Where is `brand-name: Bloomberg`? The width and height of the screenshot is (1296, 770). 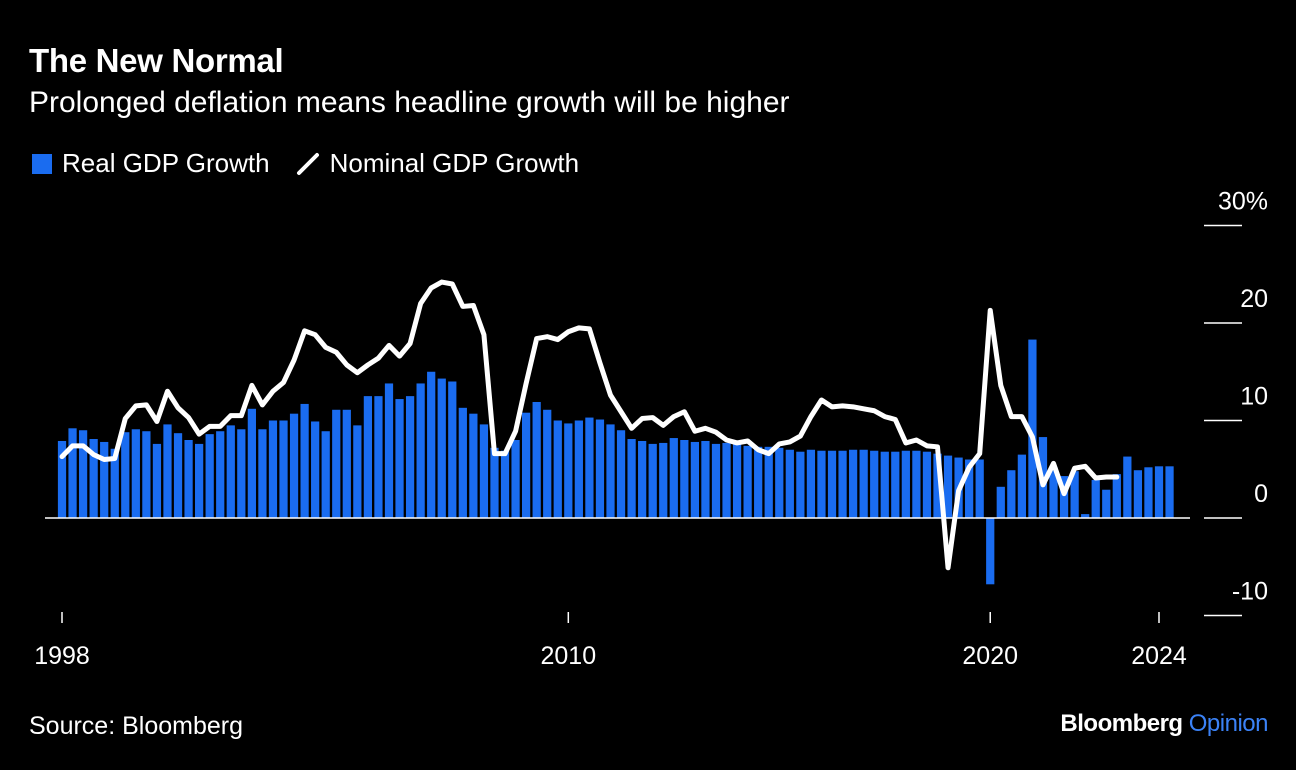 brand-name: Bloomberg is located at coordinates (1121, 723).